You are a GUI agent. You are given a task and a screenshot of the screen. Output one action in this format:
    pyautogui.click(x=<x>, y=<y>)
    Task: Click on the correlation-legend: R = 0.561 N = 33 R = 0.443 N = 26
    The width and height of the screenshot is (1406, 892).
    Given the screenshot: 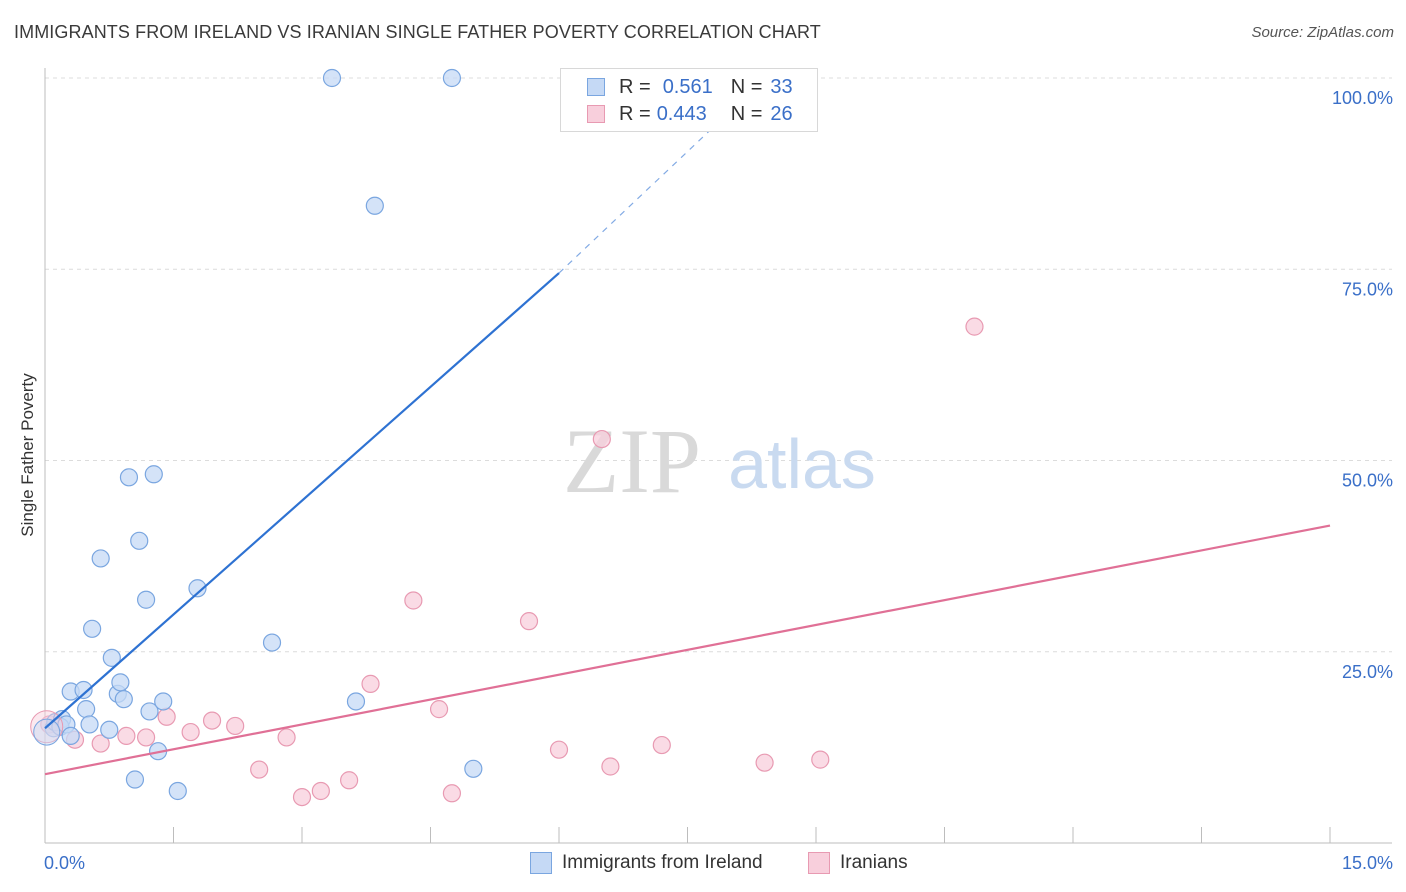 What is the action you would take?
    pyautogui.click(x=689, y=100)
    